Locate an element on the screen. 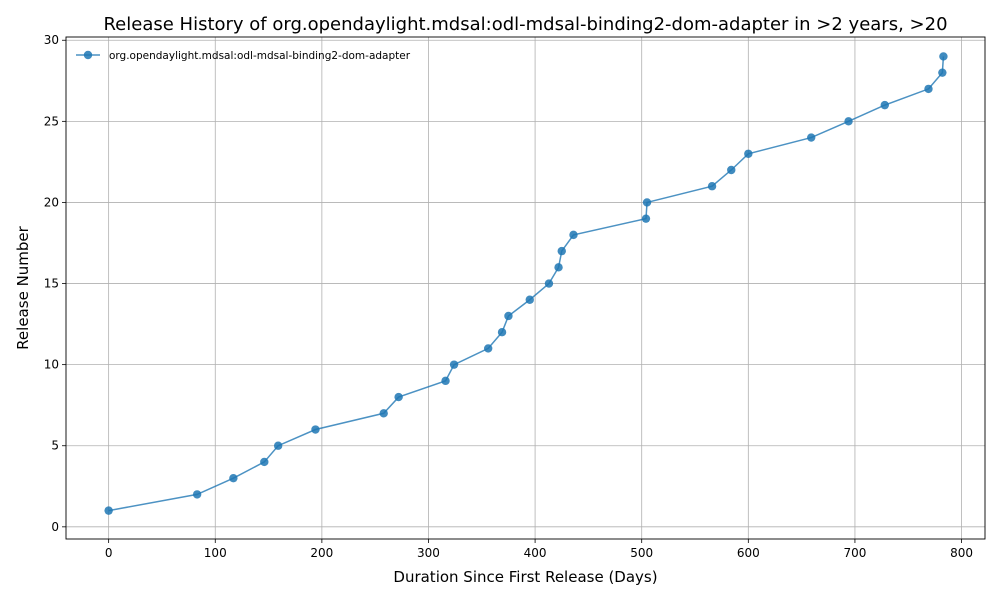 This screenshot has width=1000, height=604. x-tick-label: 100 is located at coordinates (215, 553).